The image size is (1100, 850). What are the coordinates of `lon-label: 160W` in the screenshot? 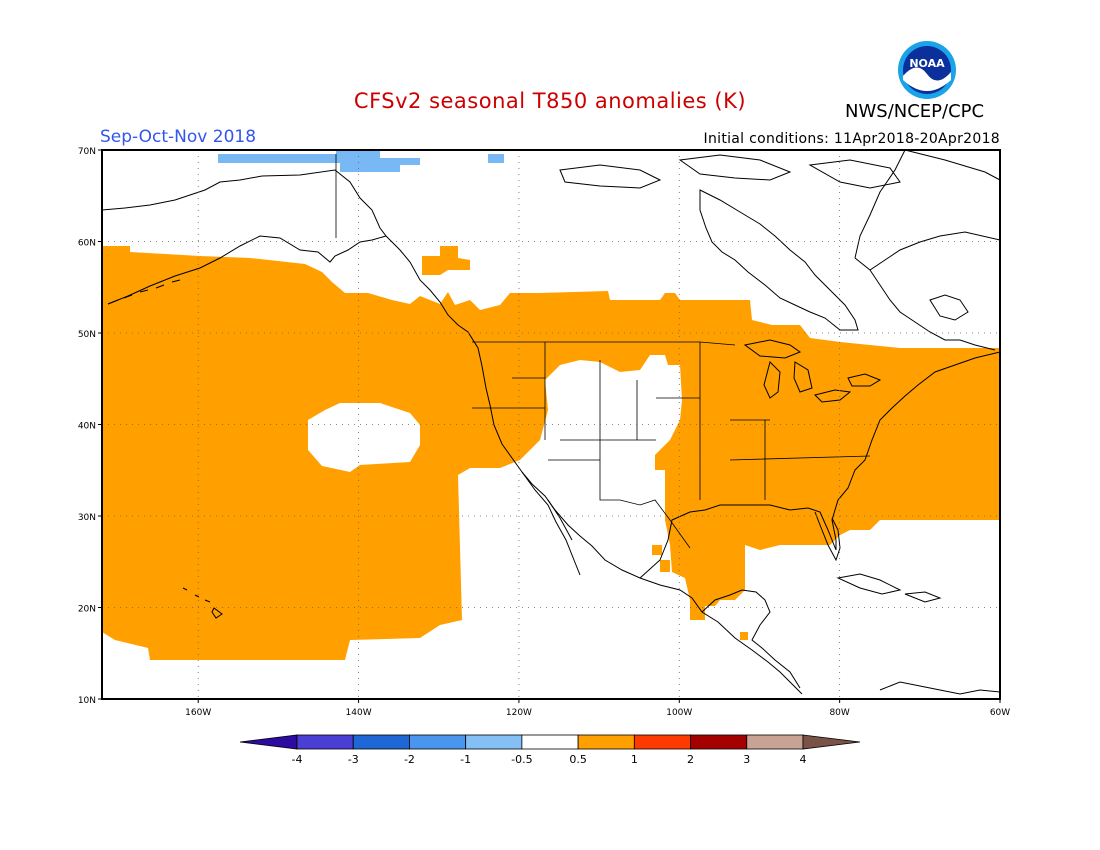 It's located at (198, 713).